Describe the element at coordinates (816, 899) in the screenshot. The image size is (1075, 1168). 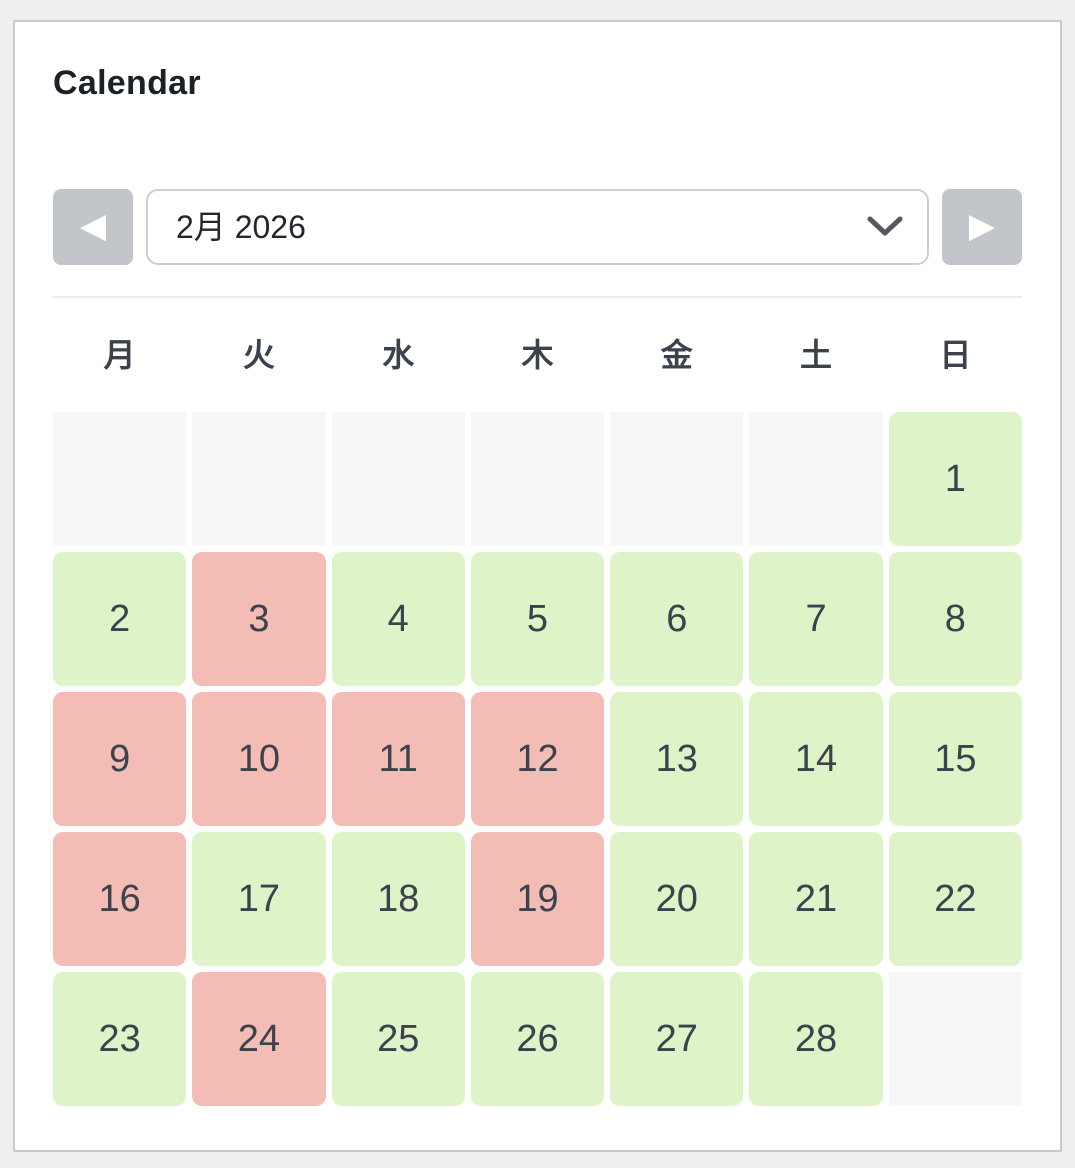
I see `day-cell: 21` at that location.